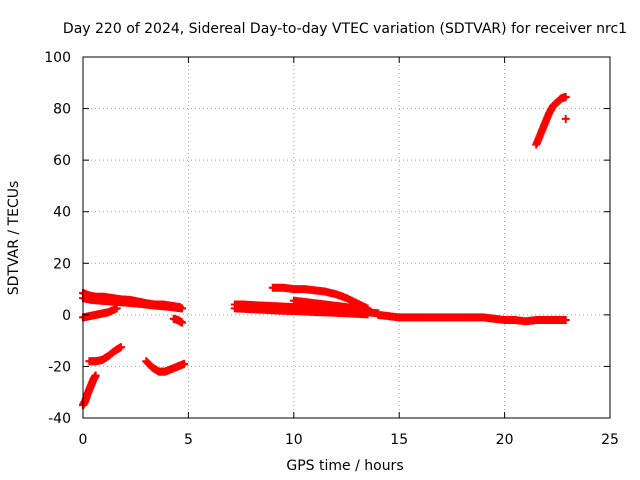 The image size is (640, 480). I want to click on series-late-point, so click(565, 118).